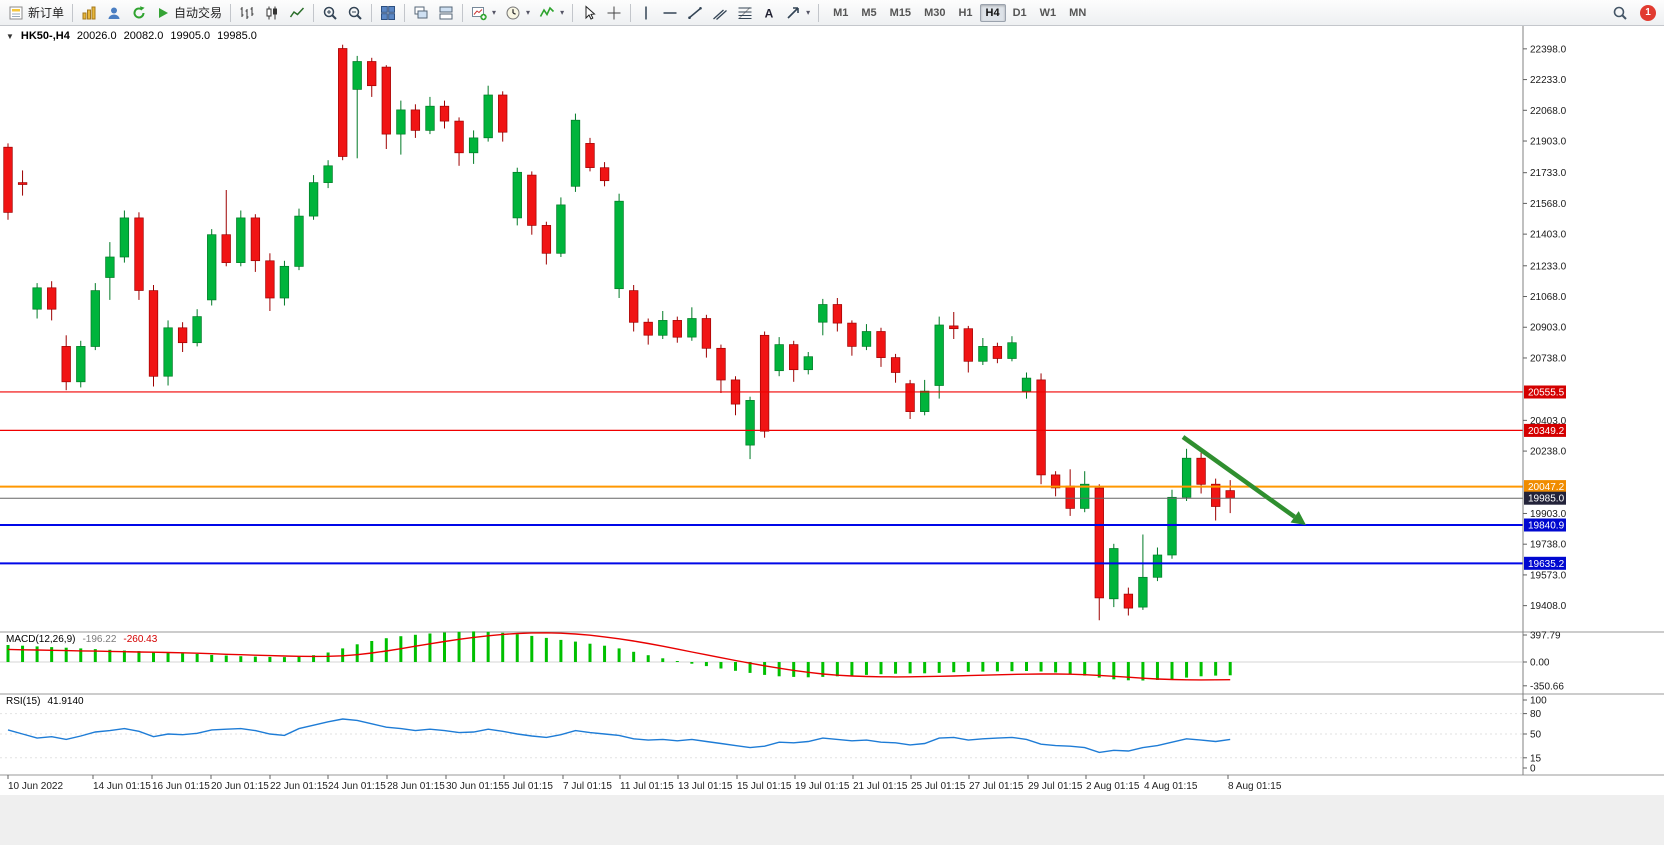  Describe the element at coordinates (793, 12) in the screenshot. I see `arrow-shape-icon` at that location.